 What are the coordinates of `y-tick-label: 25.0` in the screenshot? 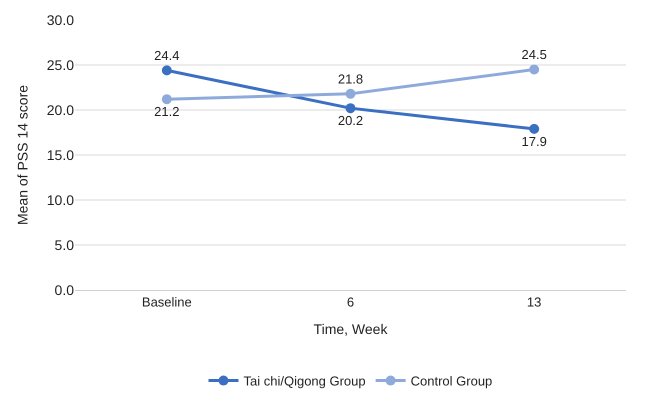 It's located at (60, 64).